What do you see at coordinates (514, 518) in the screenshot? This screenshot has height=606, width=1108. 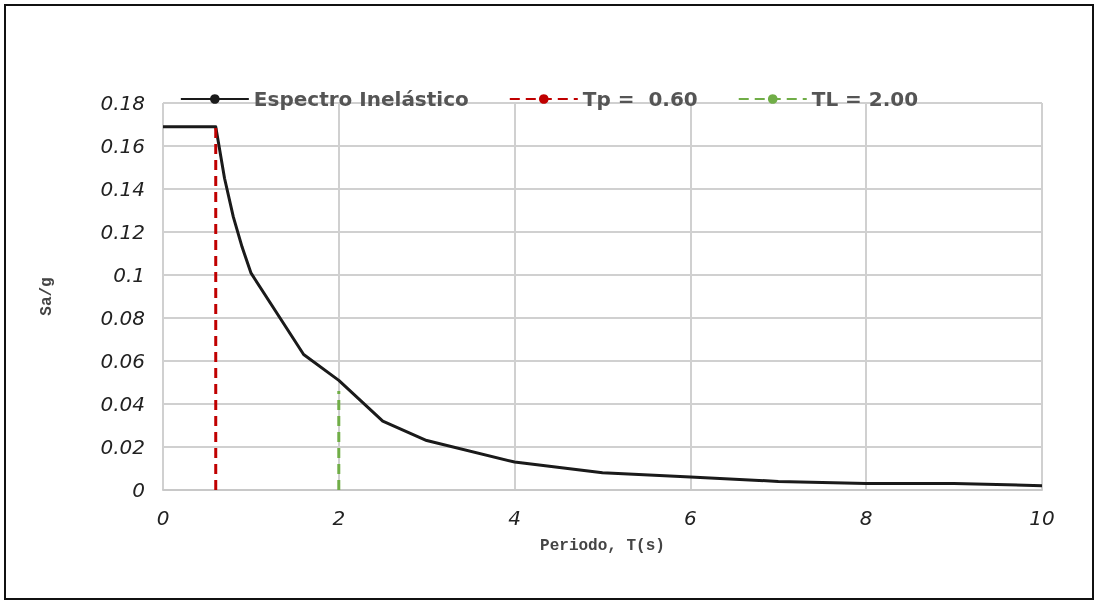 I see `x-tick-label: 4` at bounding box center [514, 518].